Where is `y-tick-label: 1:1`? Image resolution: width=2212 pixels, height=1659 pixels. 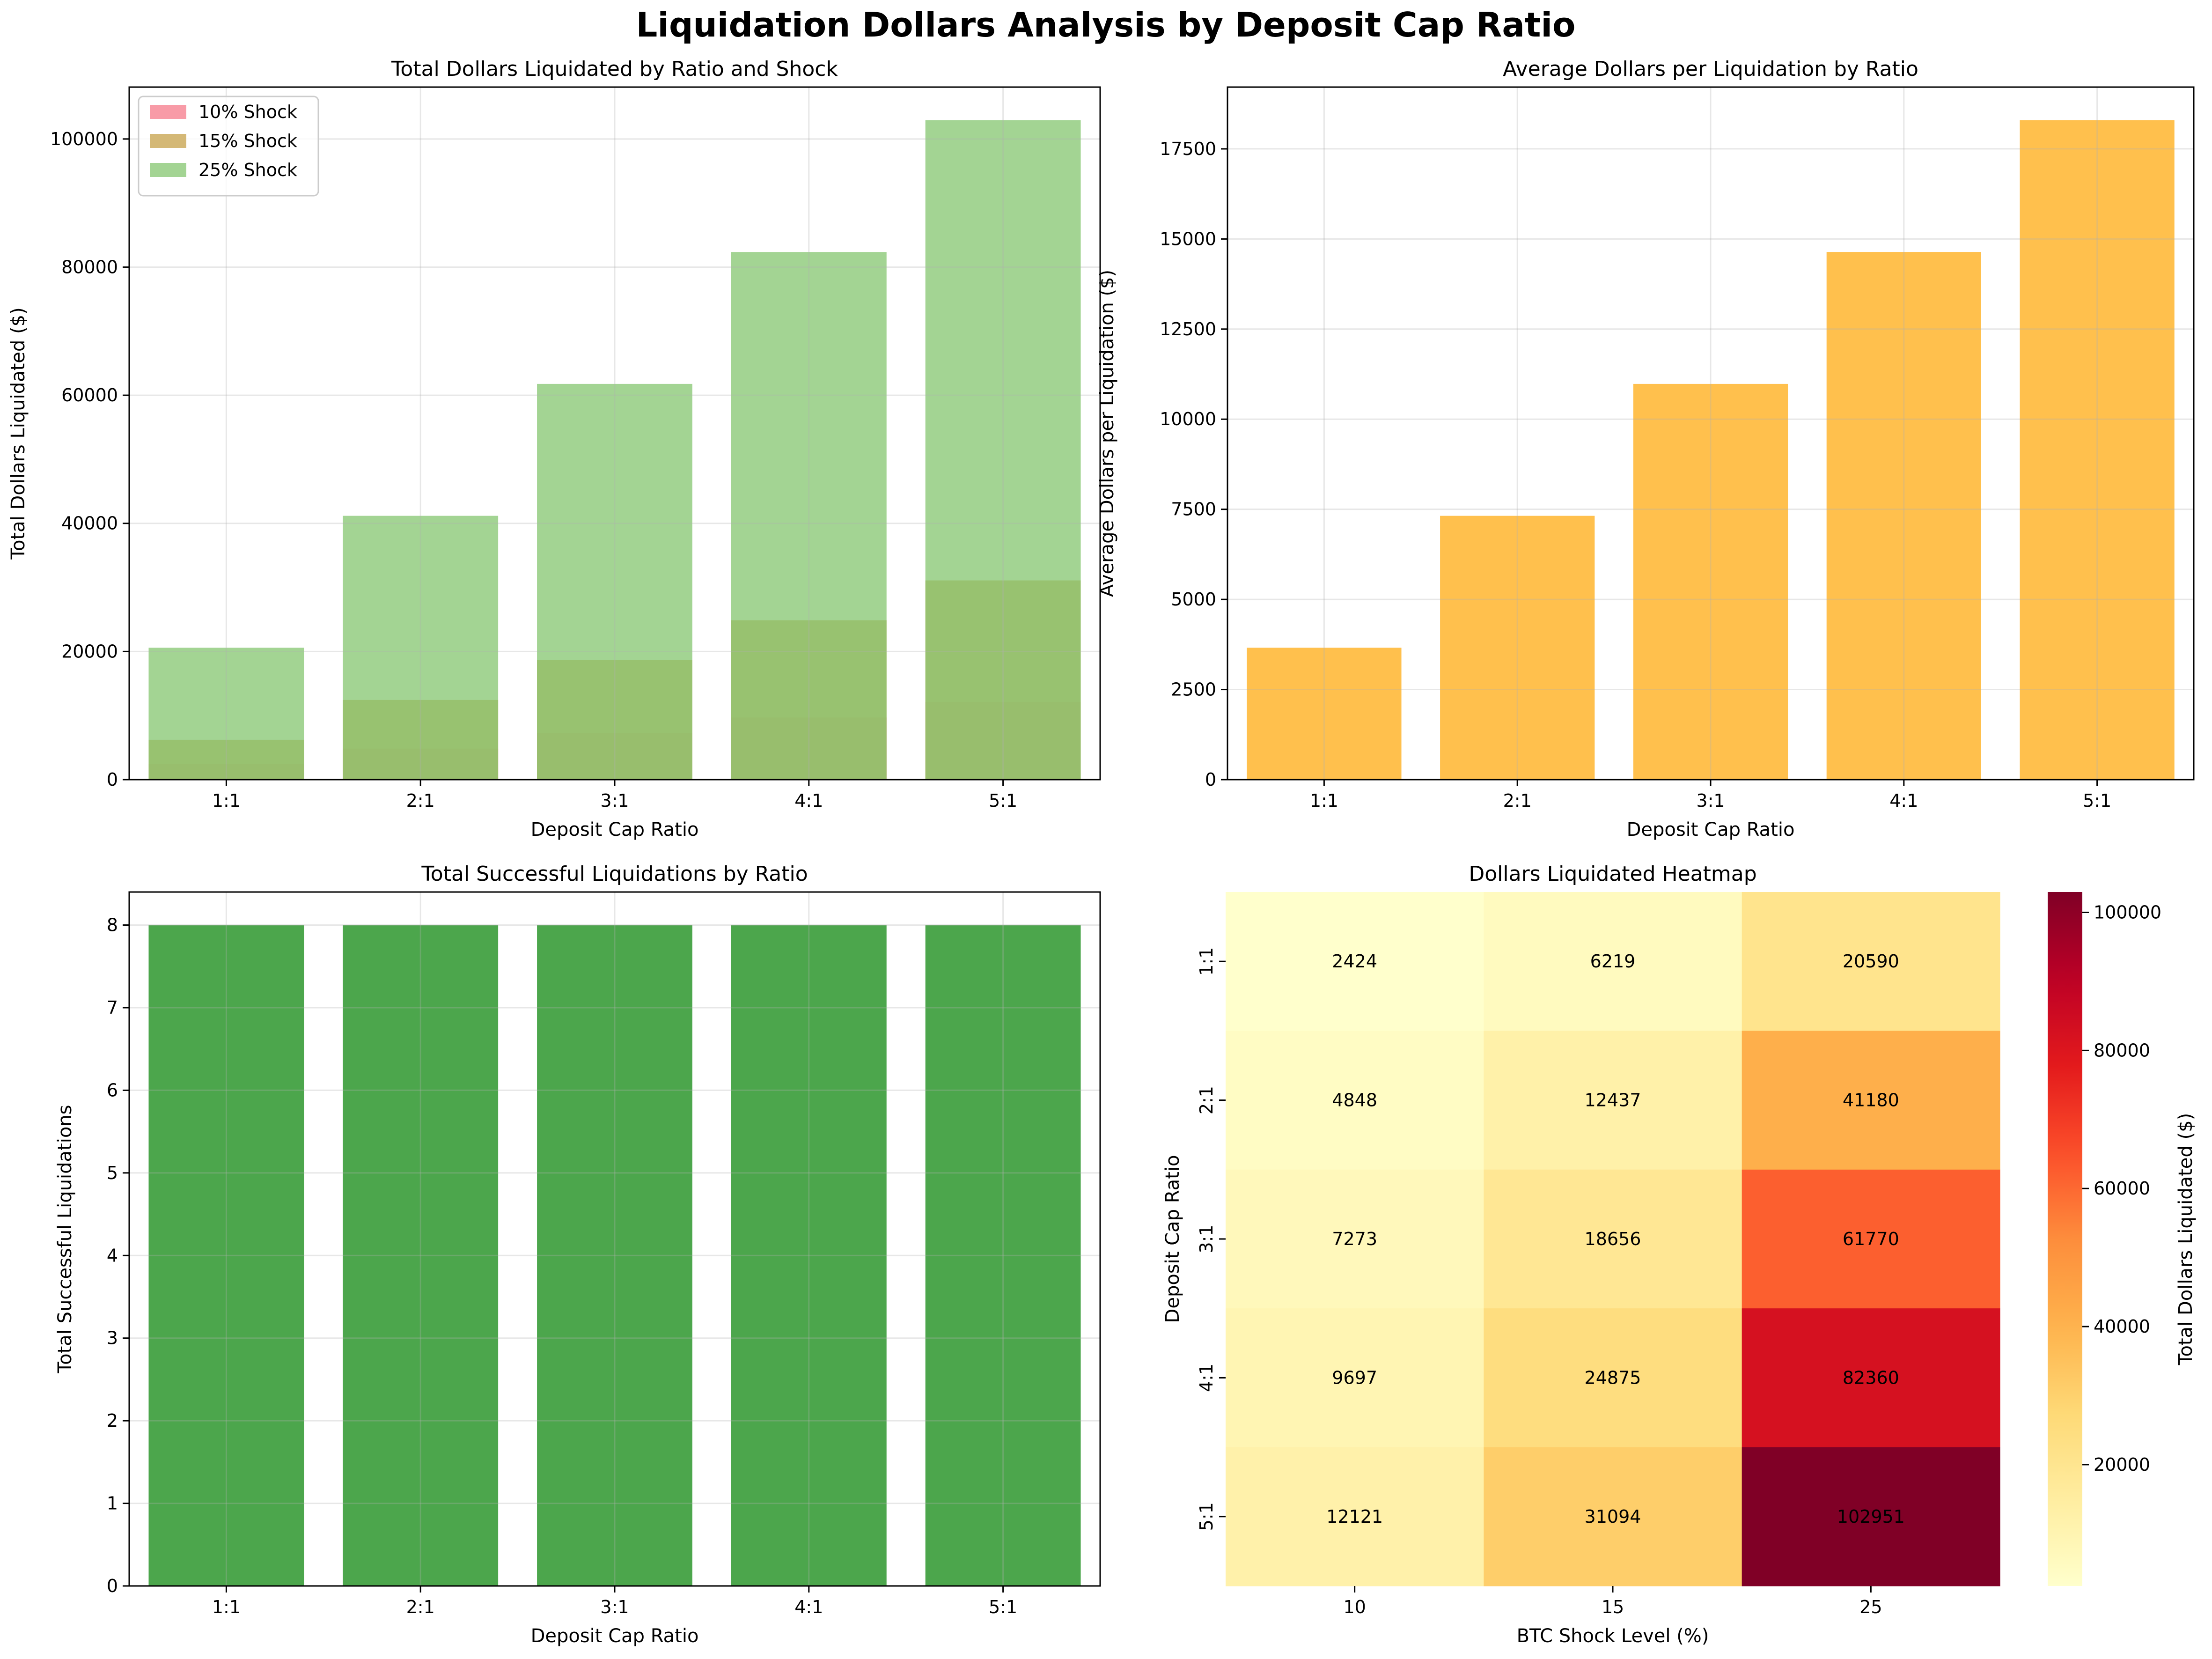 y-tick-label: 1:1 is located at coordinates (1206, 961).